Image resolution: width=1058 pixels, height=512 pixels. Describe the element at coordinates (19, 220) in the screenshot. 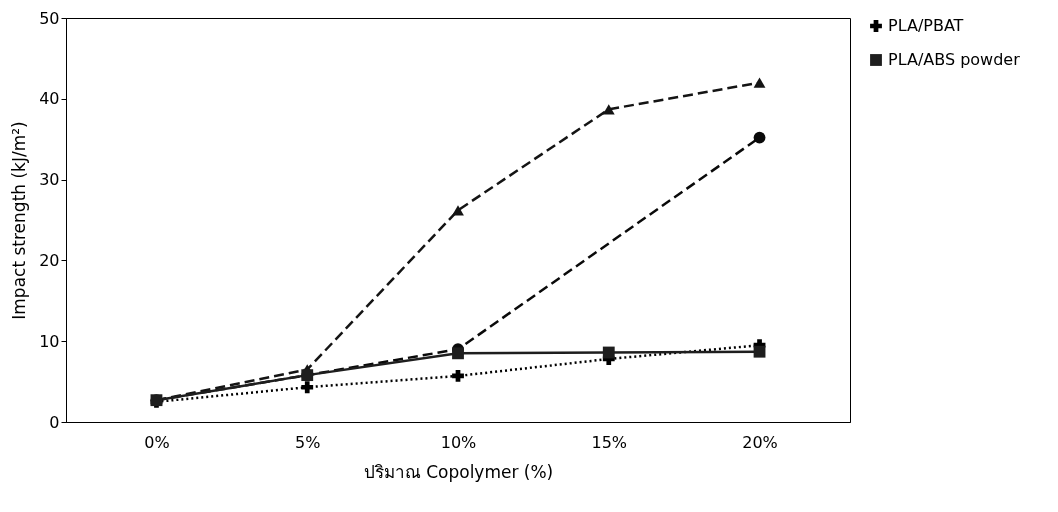

I see `y-axis-title: Impact strength (kJ/m²)` at that location.